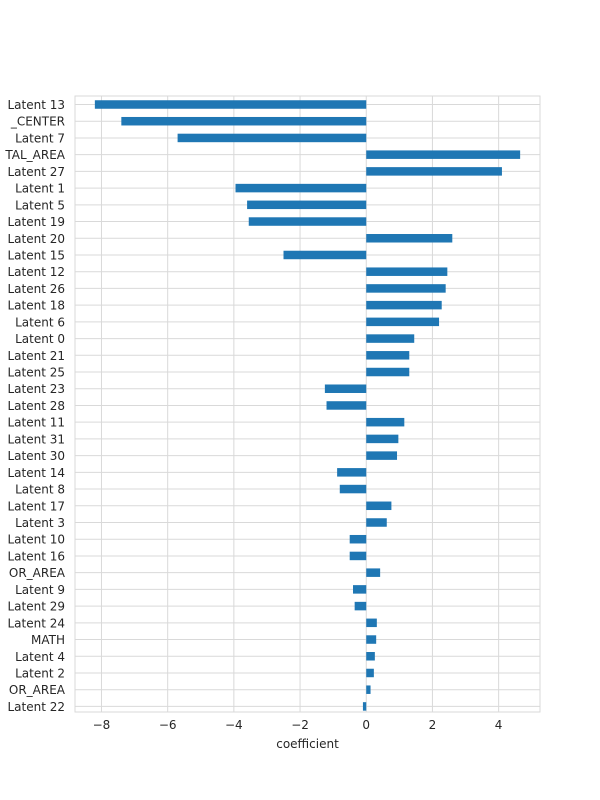  Describe the element at coordinates (36, 239) in the screenshot. I see `y-tick-label: Latent 20` at that location.